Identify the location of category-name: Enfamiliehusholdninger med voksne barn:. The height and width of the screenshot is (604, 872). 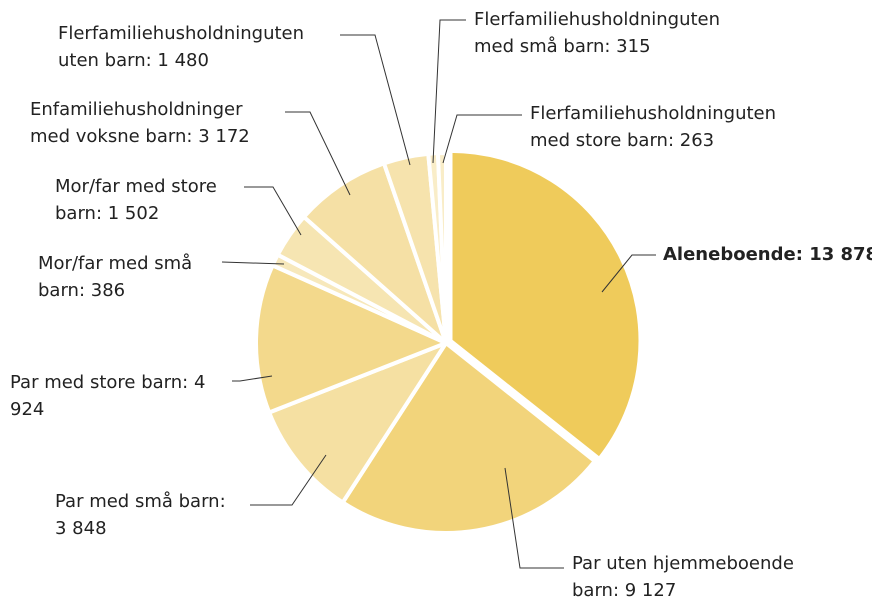
(136, 123).